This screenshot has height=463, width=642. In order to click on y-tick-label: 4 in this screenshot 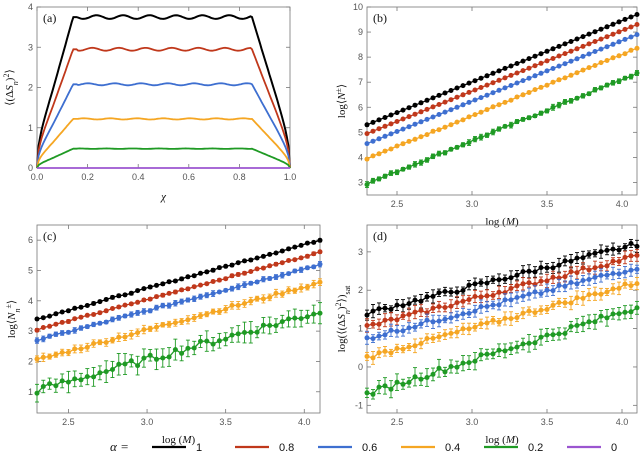, I will do `click(30, 301)`.